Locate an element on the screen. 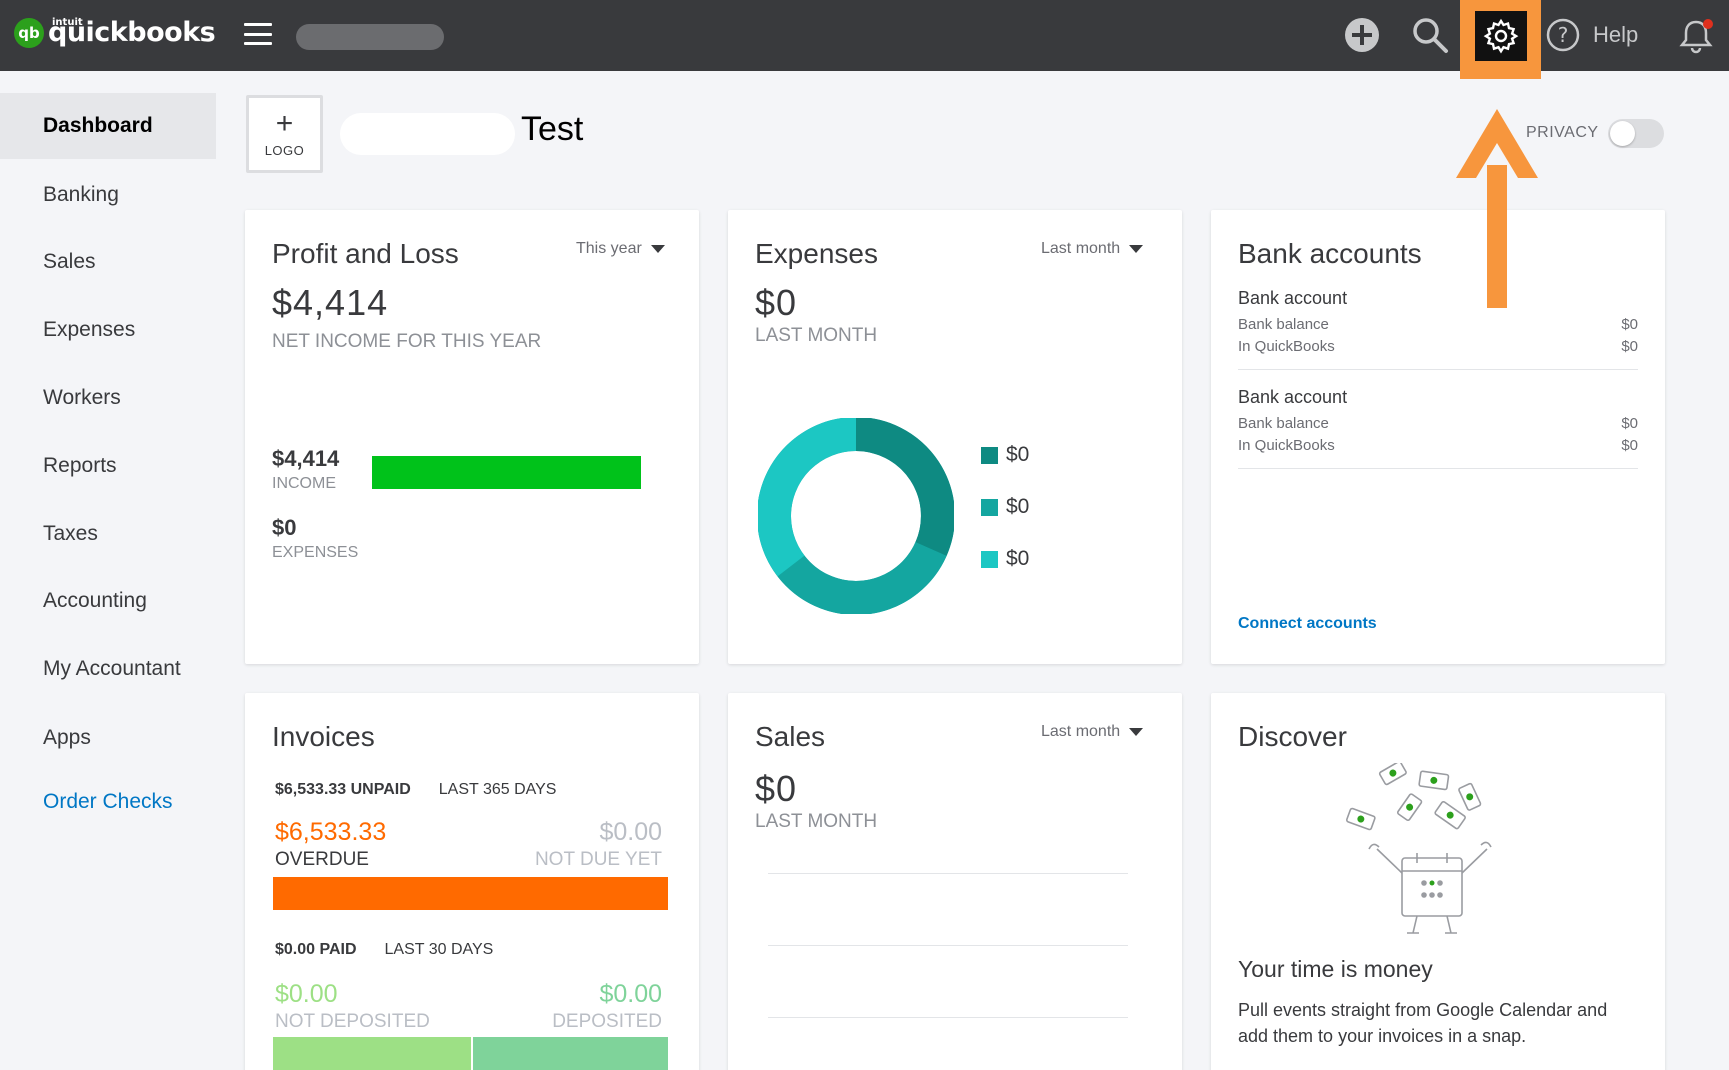 Image resolution: width=1729 pixels, height=1070 pixels. expenses-value: $0 is located at coordinates (284, 527).